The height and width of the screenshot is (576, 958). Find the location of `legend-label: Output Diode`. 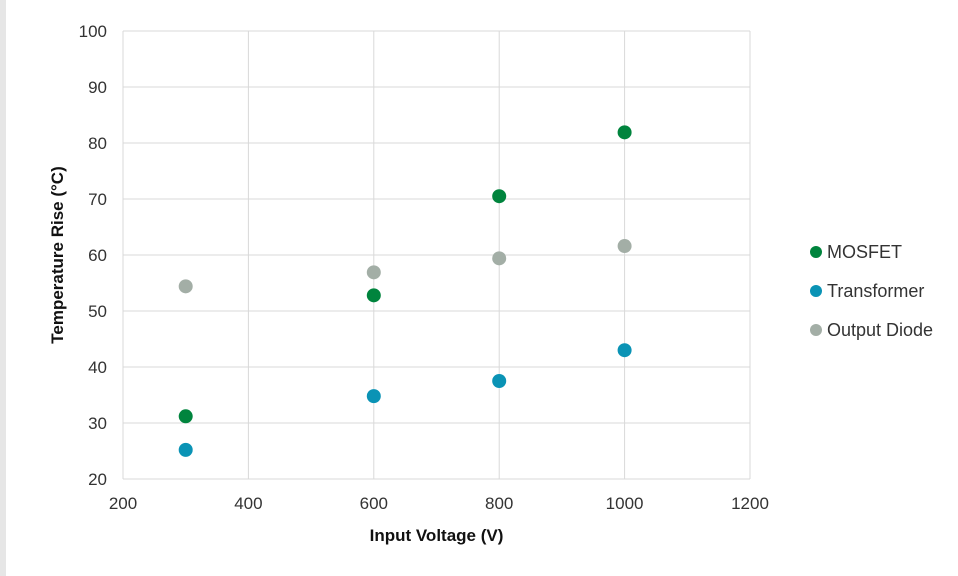

legend-label: Output Diode is located at coordinates (880, 330).